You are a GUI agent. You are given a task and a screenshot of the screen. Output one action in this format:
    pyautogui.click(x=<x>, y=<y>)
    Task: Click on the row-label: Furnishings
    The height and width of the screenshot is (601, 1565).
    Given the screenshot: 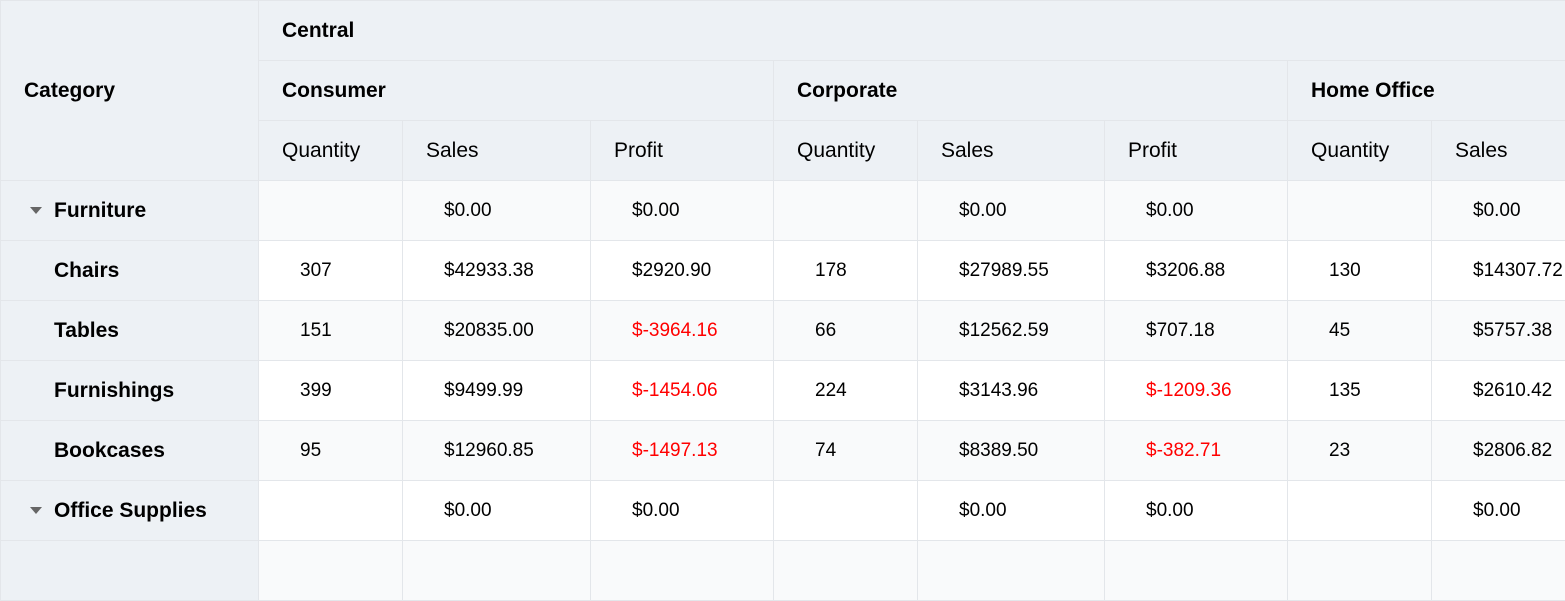 What is the action you would take?
    pyautogui.click(x=114, y=390)
    